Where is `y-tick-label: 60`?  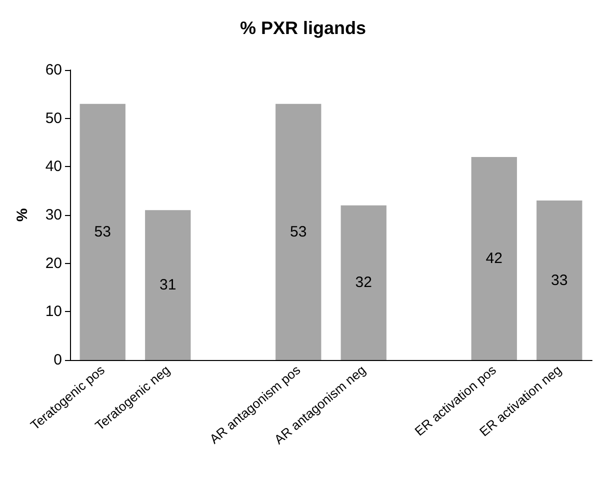 y-tick-label: 60 is located at coordinates (53, 70).